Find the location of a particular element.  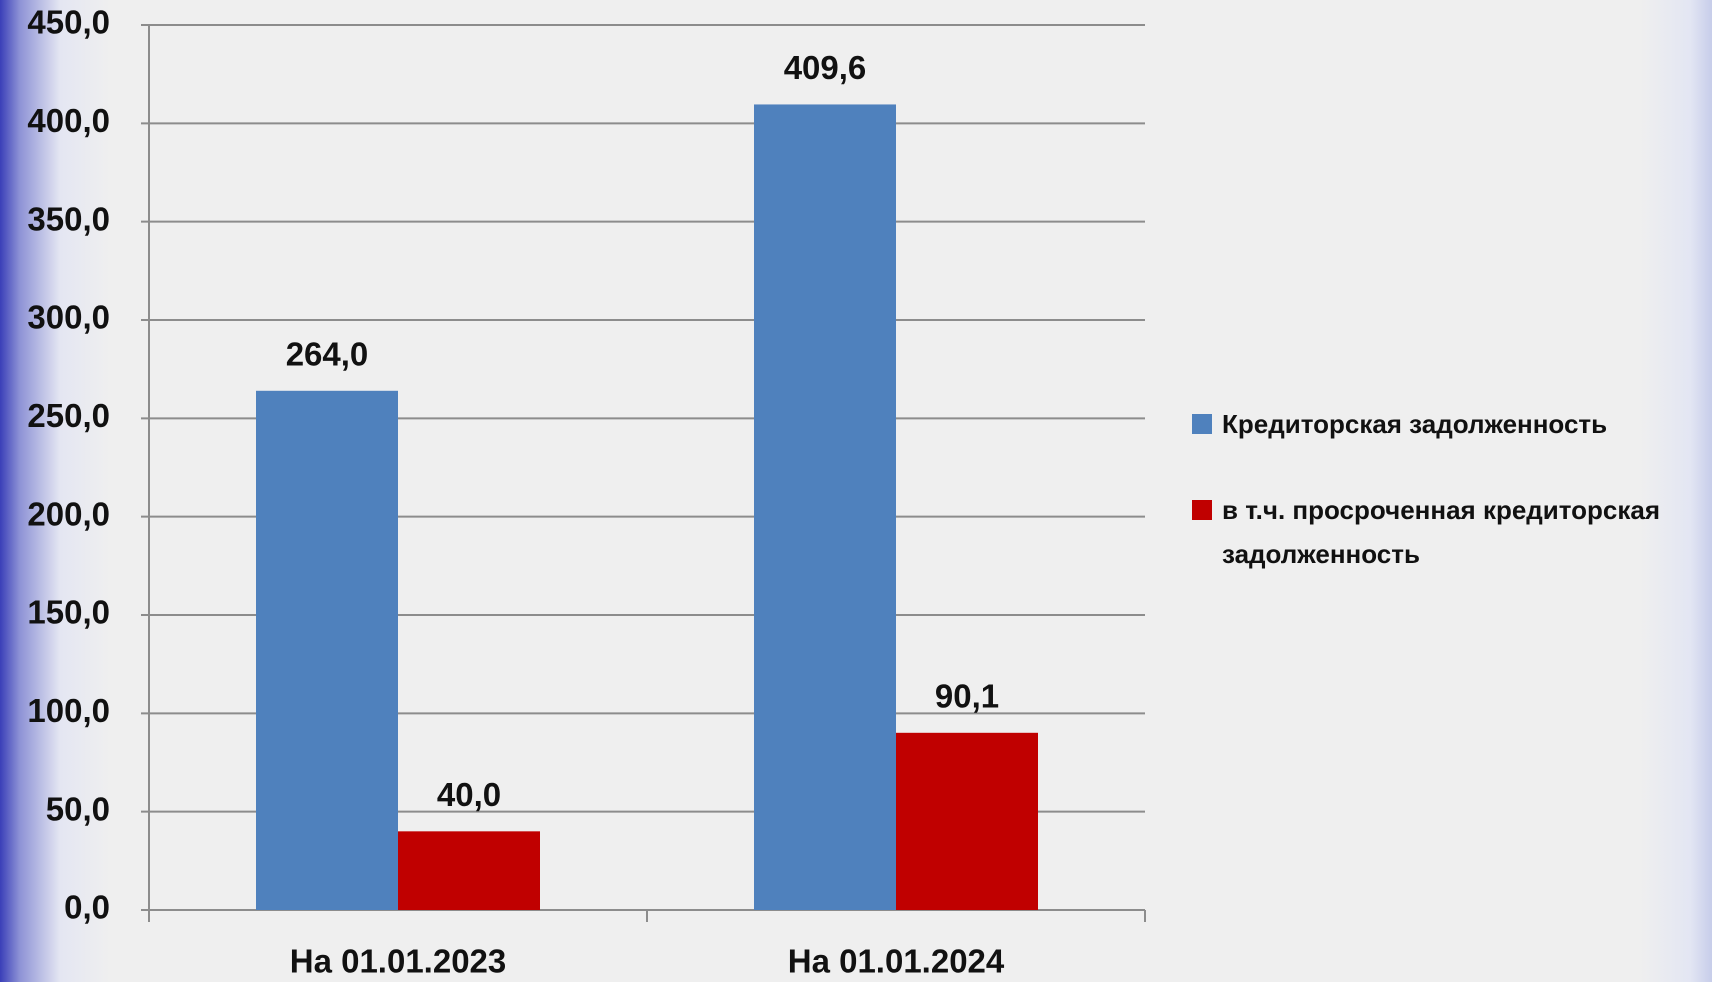

data-label: 40,0 is located at coordinates (469, 794).